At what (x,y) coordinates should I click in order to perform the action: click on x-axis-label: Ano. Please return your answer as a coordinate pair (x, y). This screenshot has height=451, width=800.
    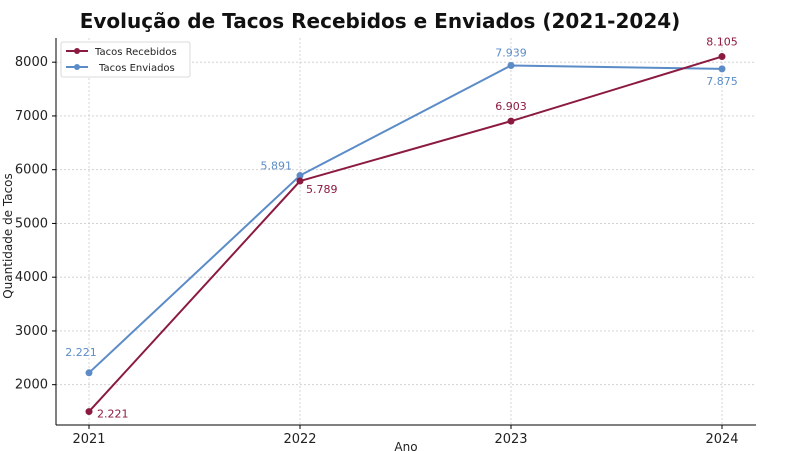
    Looking at the image, I should click on (405, 445).